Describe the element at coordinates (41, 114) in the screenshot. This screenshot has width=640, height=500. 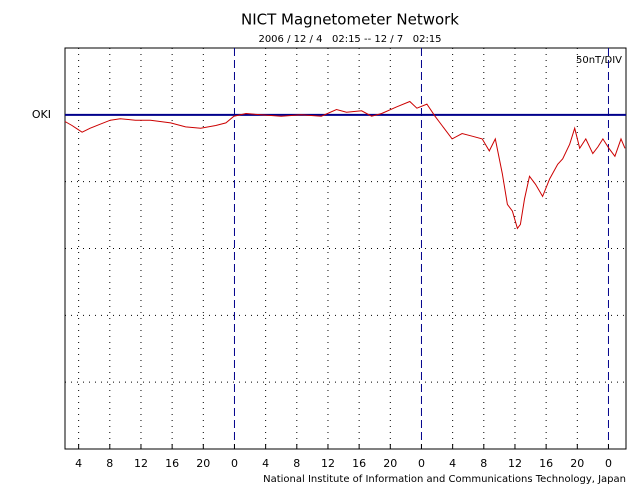
I see `station-label: OKI` at that location.